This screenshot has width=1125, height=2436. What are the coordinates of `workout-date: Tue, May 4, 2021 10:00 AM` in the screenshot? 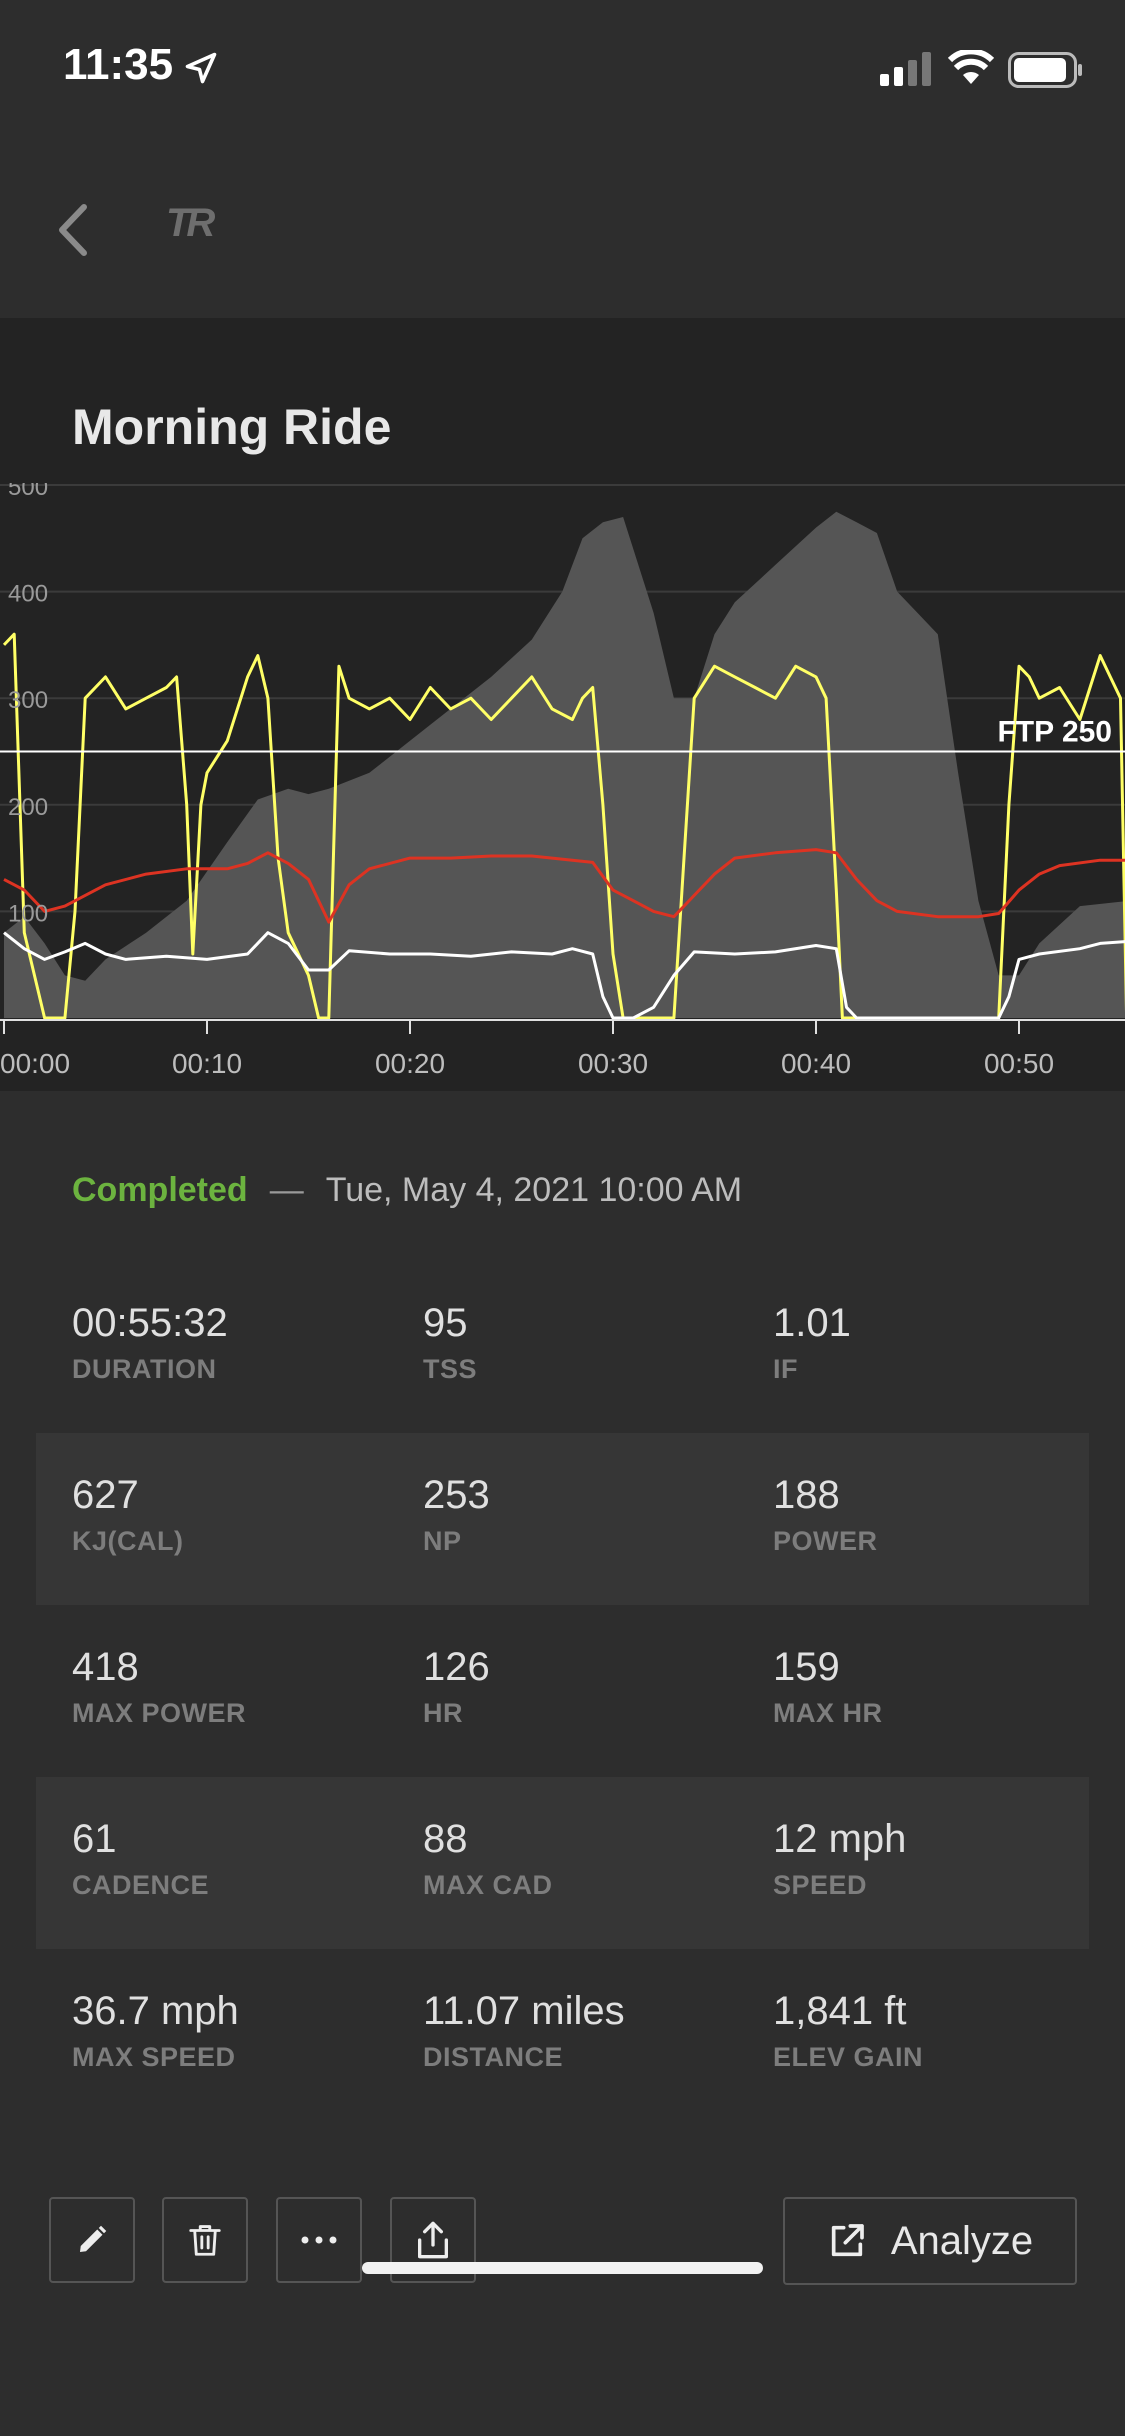 It's located at (534, 1190).